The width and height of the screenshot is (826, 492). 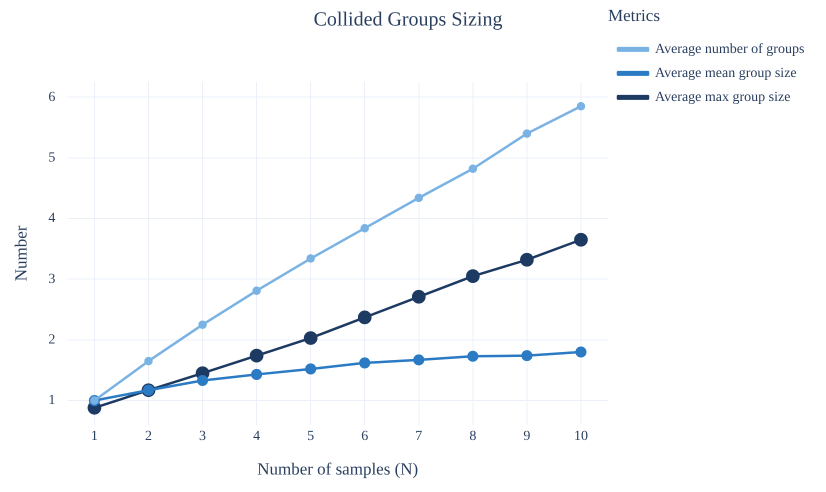 What do you see at coordinates (310, 436) in the screenshot?
I see `x-tick-label: 5` at bounding box center [310, 436].